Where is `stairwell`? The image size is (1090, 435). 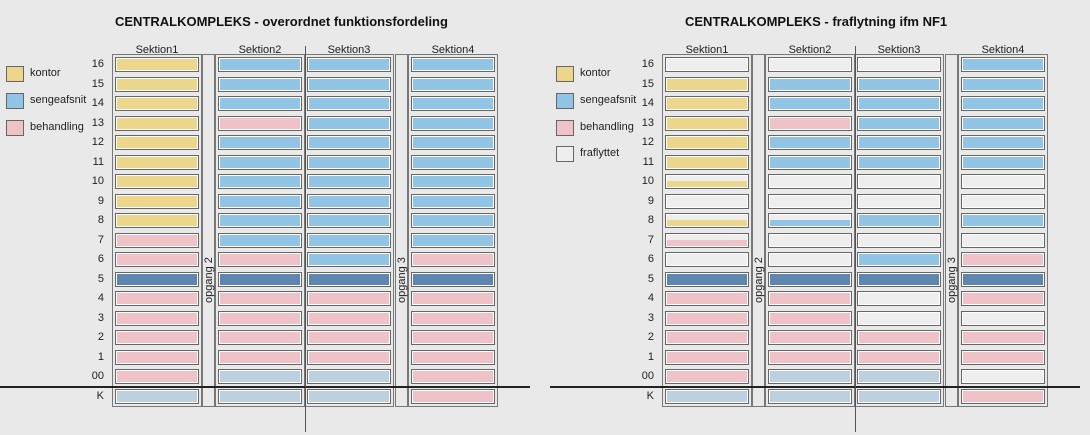
stairwell is located at coordinates (208, 230).